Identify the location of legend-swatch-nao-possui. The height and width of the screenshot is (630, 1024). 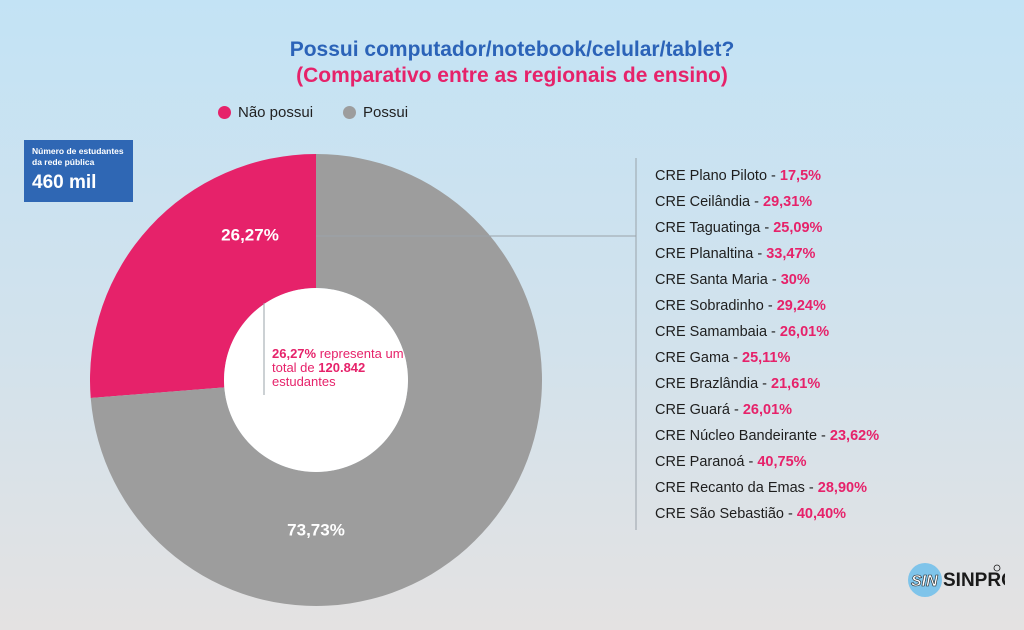
(224, 112).